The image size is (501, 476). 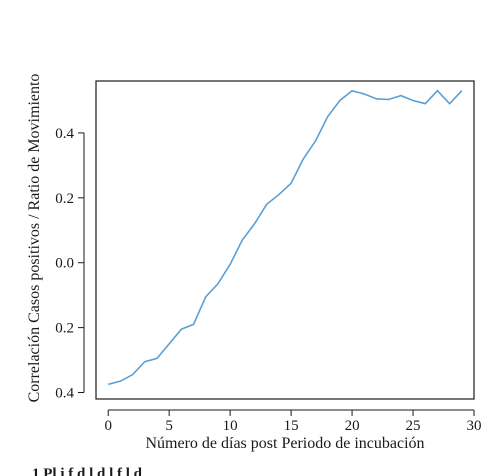 I want to click on y-axis: 0.4 0.2 0.0 0.2 0.4, so click(x=70, y=264).